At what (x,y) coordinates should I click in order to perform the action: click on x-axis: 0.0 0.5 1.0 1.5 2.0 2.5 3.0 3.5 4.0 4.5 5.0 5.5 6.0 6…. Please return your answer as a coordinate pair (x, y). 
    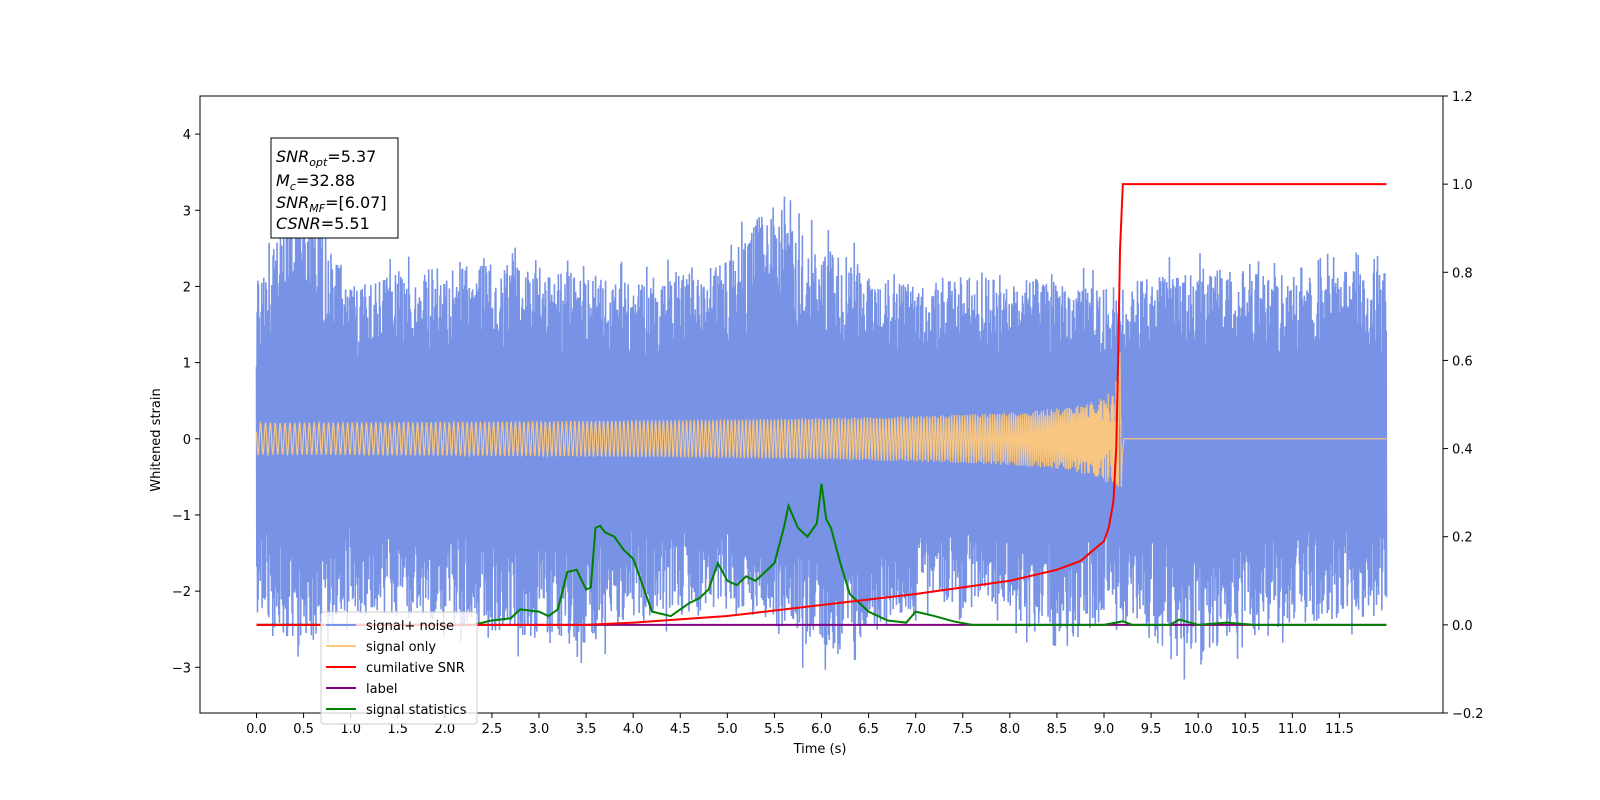
    Looking at the image, I should click on (800, 725).